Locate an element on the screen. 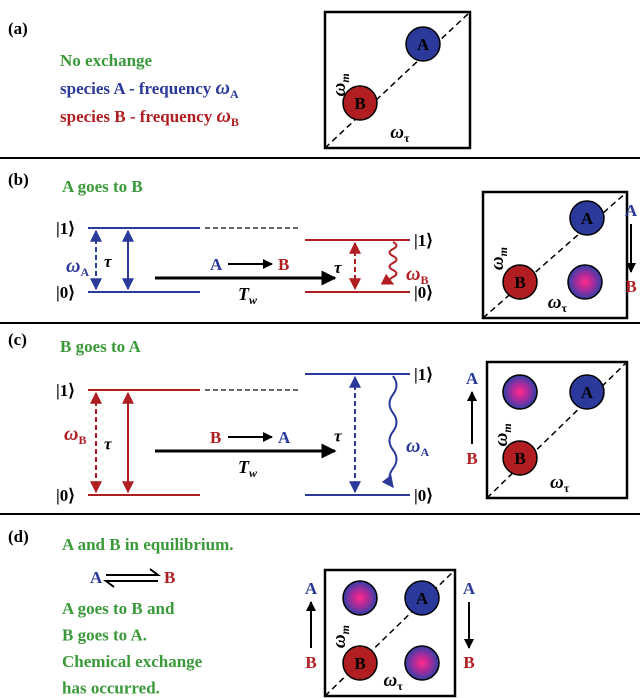 Image resolution: width=640 pixels, height=698 pixels. text: species A - frequency is located at coordinates (138, 88).